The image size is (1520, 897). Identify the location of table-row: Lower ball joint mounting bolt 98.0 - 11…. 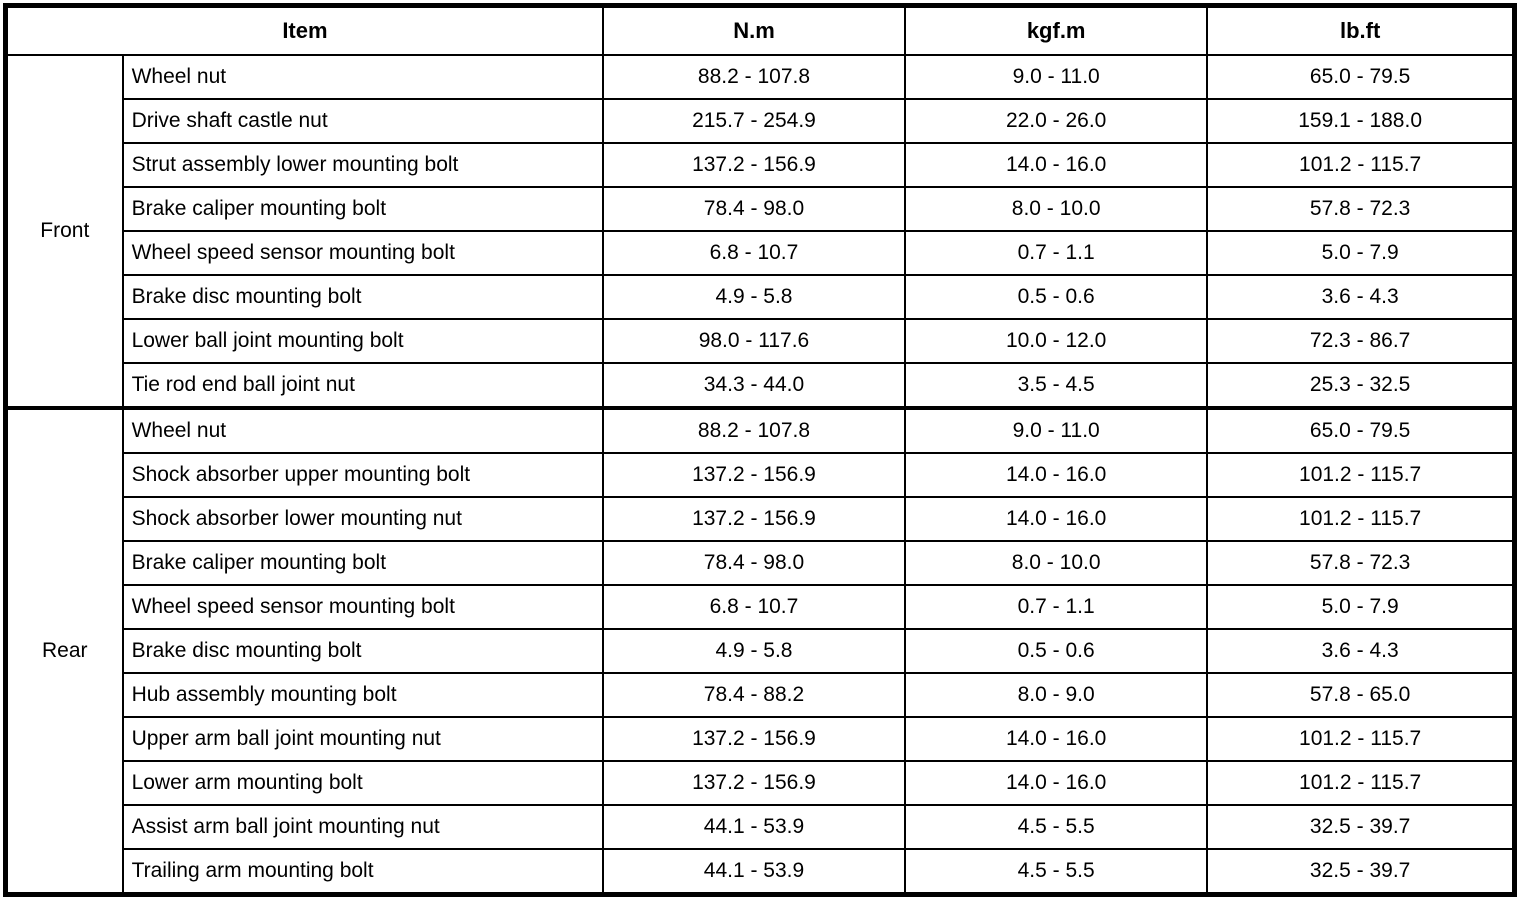
(761, 341).